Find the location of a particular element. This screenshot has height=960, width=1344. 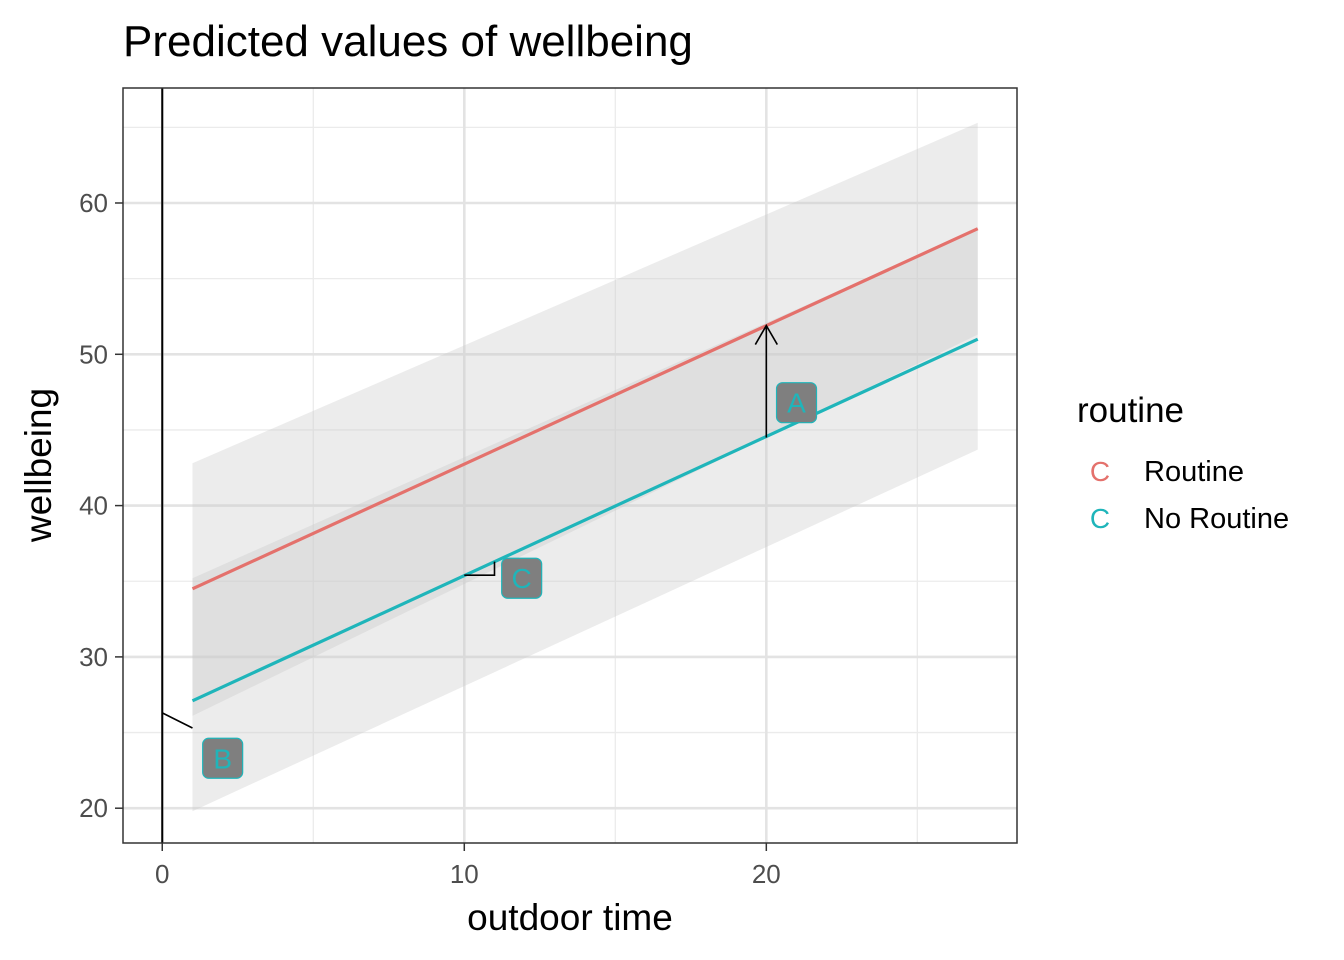

legend-label: No Routine is located at coordinates (1216, 519).